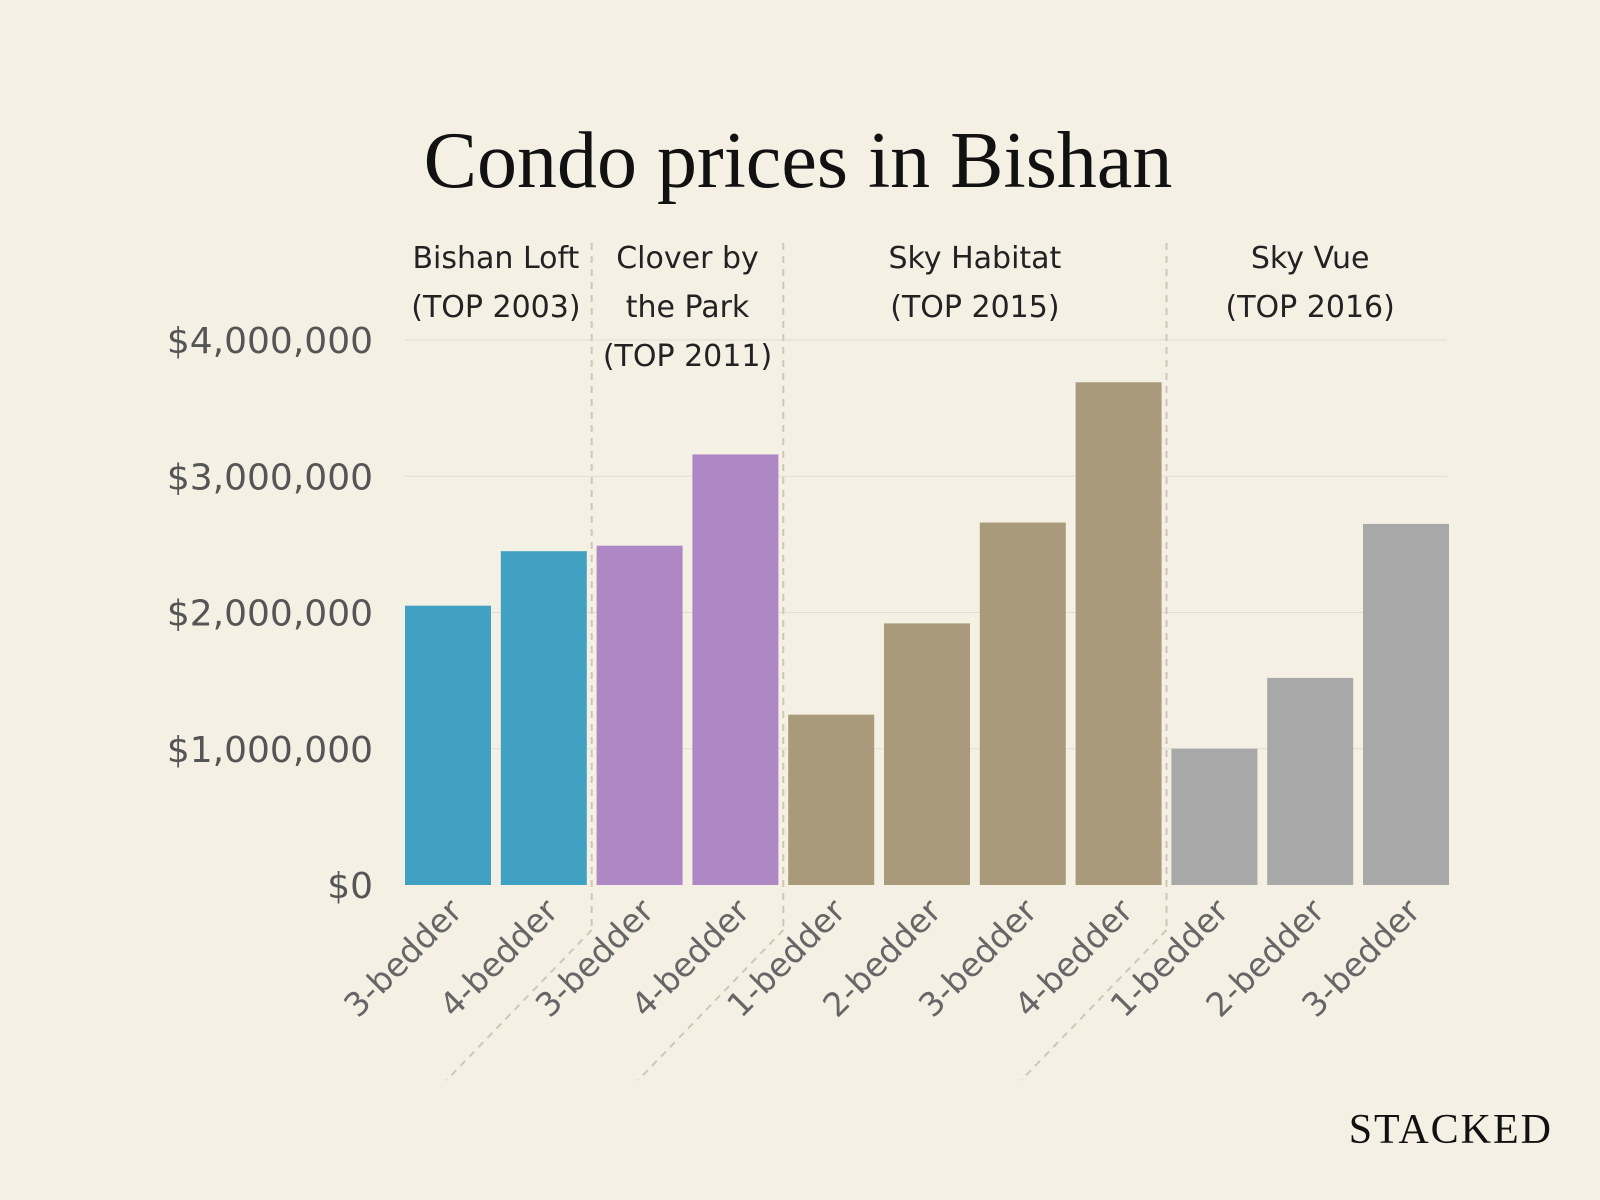 Image resolution: width=1600 pixels, height=1200 pixels. What do you see at coordinates (350, 886) in the screenshot?
I see `y-tick-label: $0` at bounding box center [350, 886].